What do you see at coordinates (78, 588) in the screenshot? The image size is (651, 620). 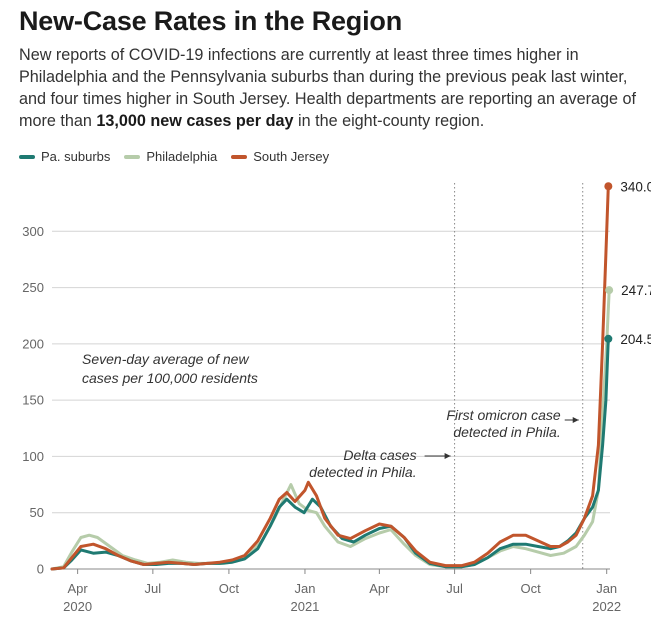 I see `x-tick-label-0: Apr` at bounding box center [78, 588].